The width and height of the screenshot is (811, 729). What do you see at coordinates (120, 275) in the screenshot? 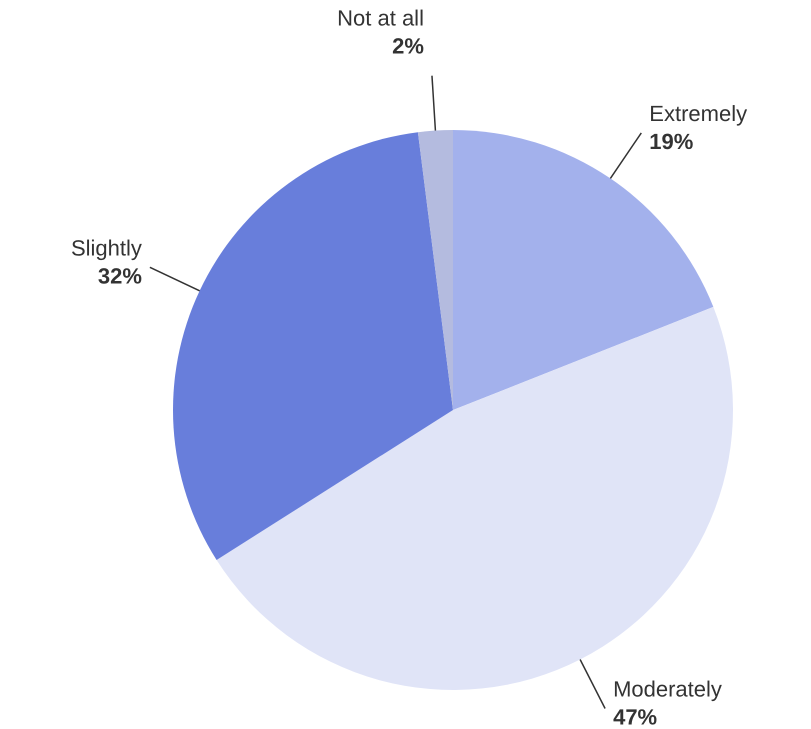
I see `data-label: 32%` at bounding box center [120, 275].